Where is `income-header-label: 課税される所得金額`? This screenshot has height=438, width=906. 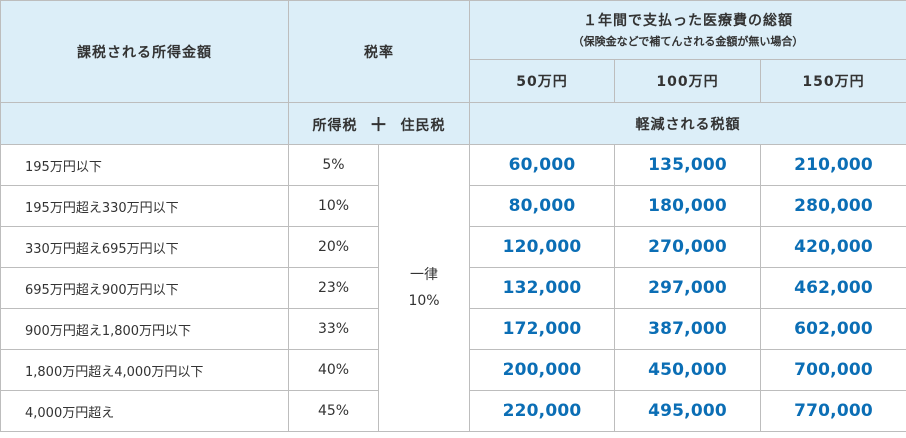
income-header-label: 課税される所得金額 is located at coordinates (144, 52).